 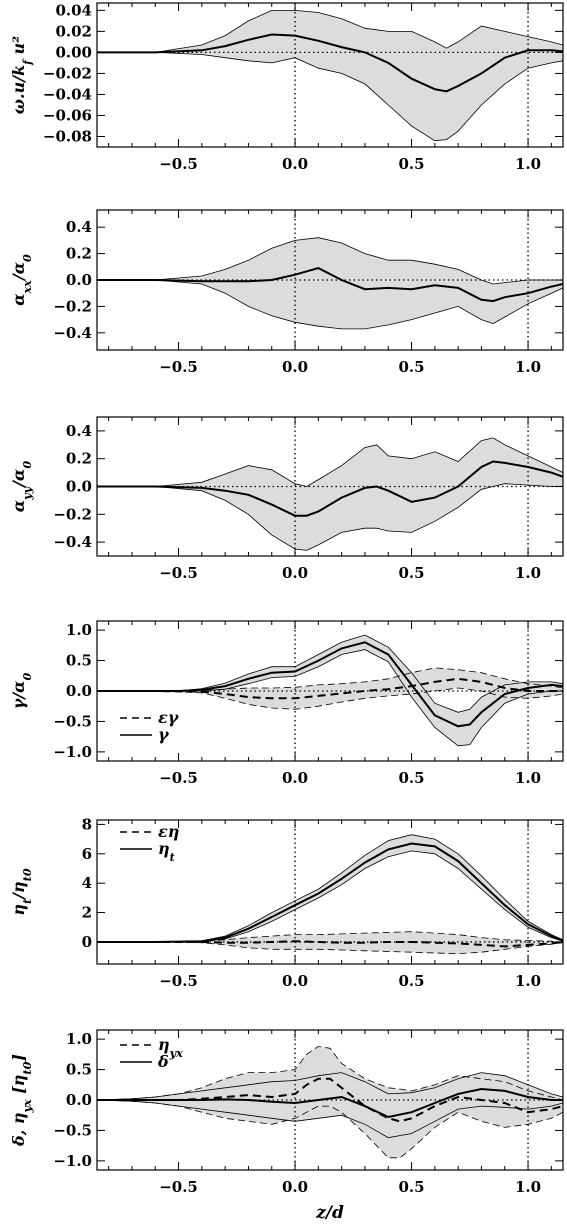 What do you see at coordinates (73, 52) in the screenshot?
I see `y-tick-label: 0.00` at bounding box center [73, 52].